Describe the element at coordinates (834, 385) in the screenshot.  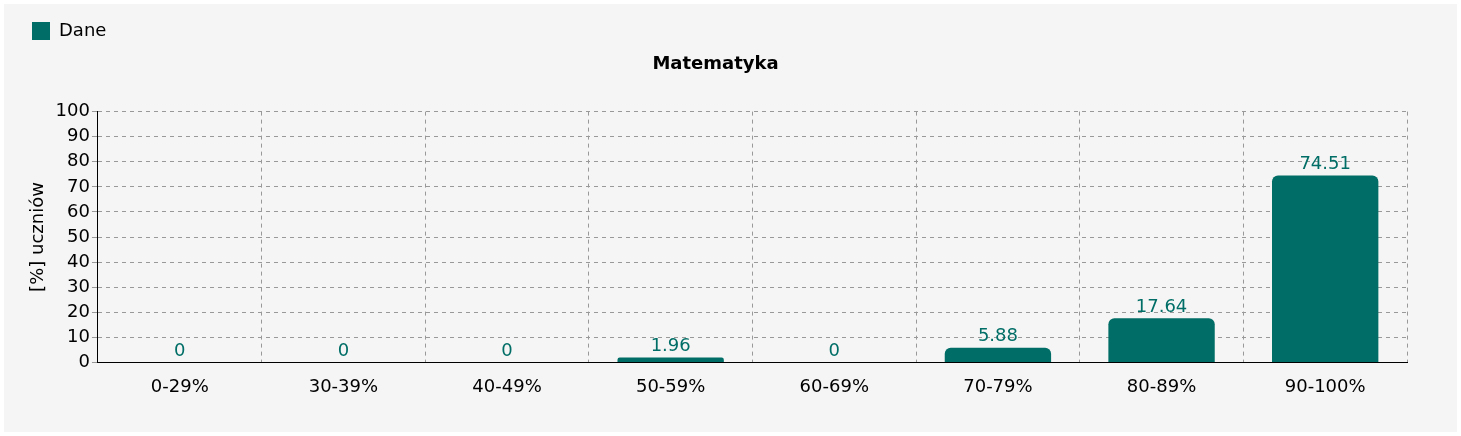
I see `x-tick-label: 60-69%` at that location.